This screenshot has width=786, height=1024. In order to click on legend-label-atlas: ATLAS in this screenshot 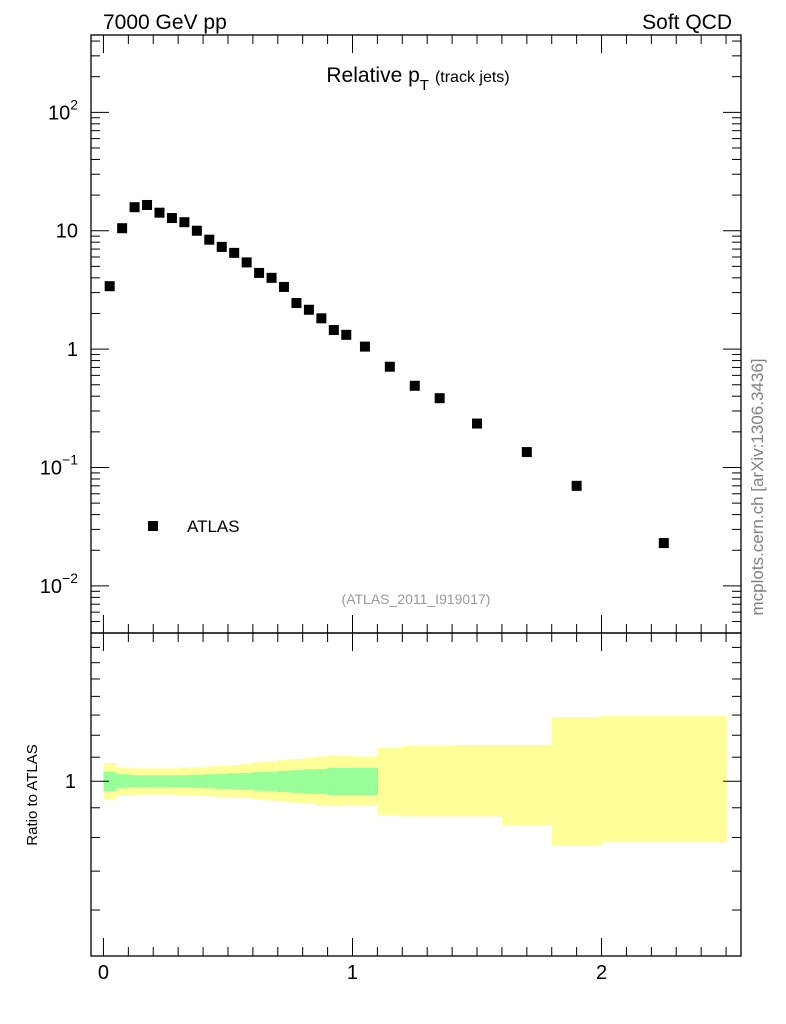, I will do `click(213, 526)`.